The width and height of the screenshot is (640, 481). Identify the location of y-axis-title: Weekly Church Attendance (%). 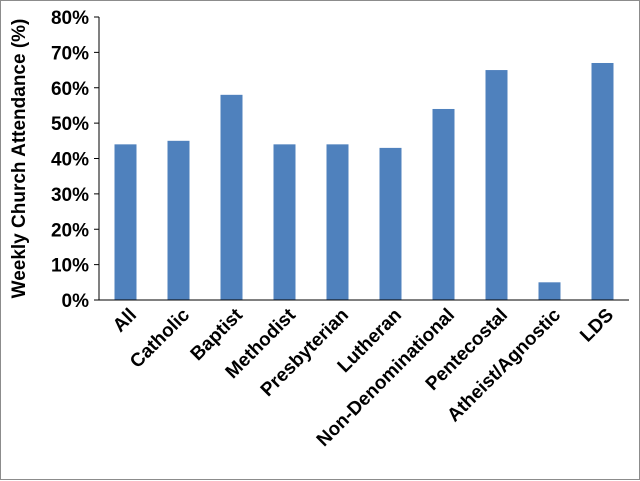
(19, 159).